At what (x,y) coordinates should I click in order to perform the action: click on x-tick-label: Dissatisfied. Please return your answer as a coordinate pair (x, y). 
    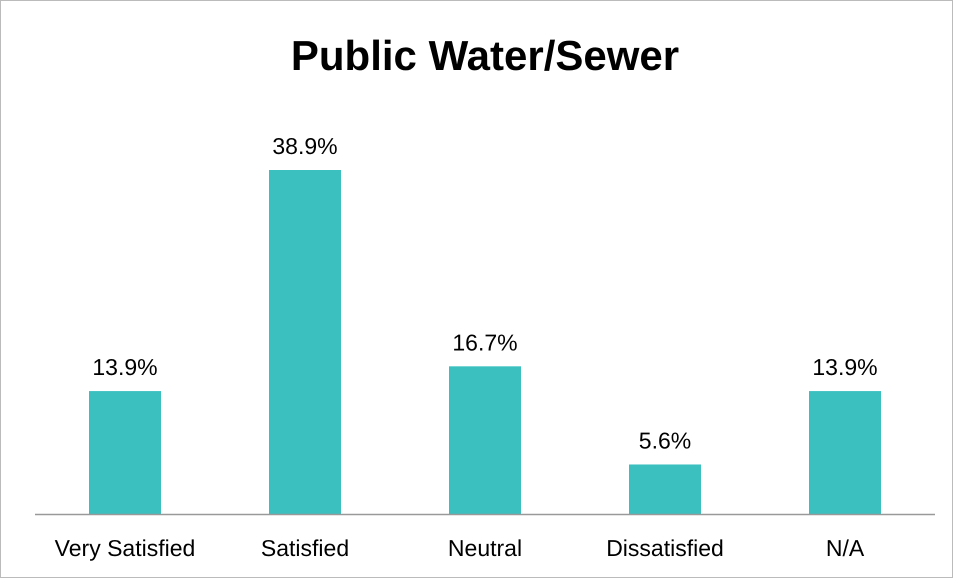
    Looking at the image, I should click on (665, 548).